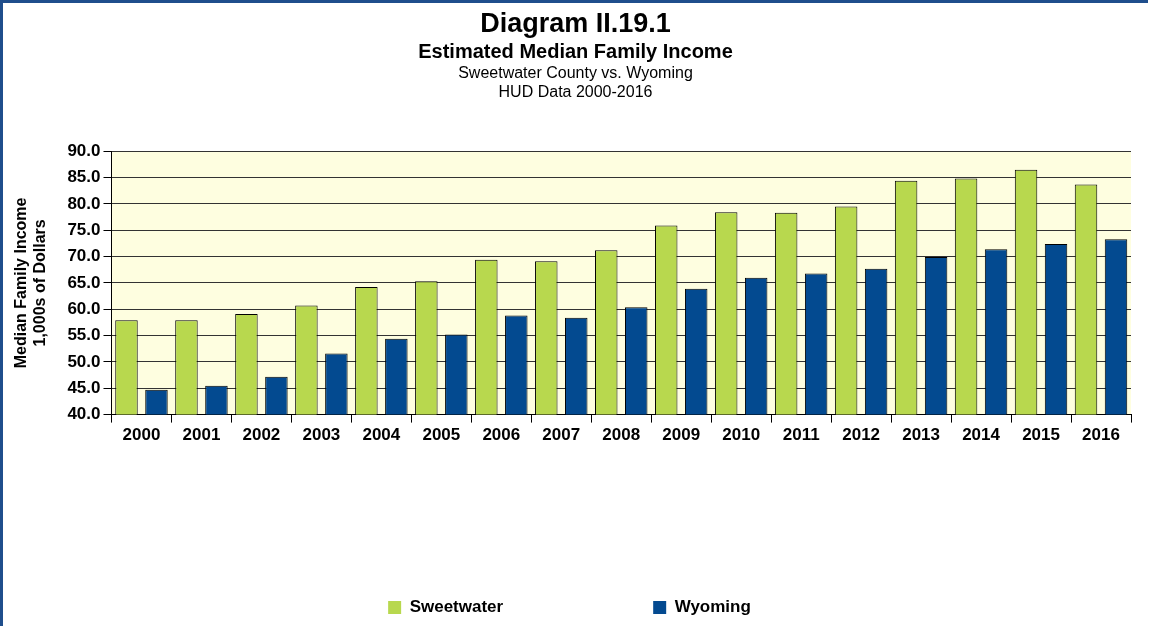  I want to click on x-tick-label: 2015, so click(1041, 435).